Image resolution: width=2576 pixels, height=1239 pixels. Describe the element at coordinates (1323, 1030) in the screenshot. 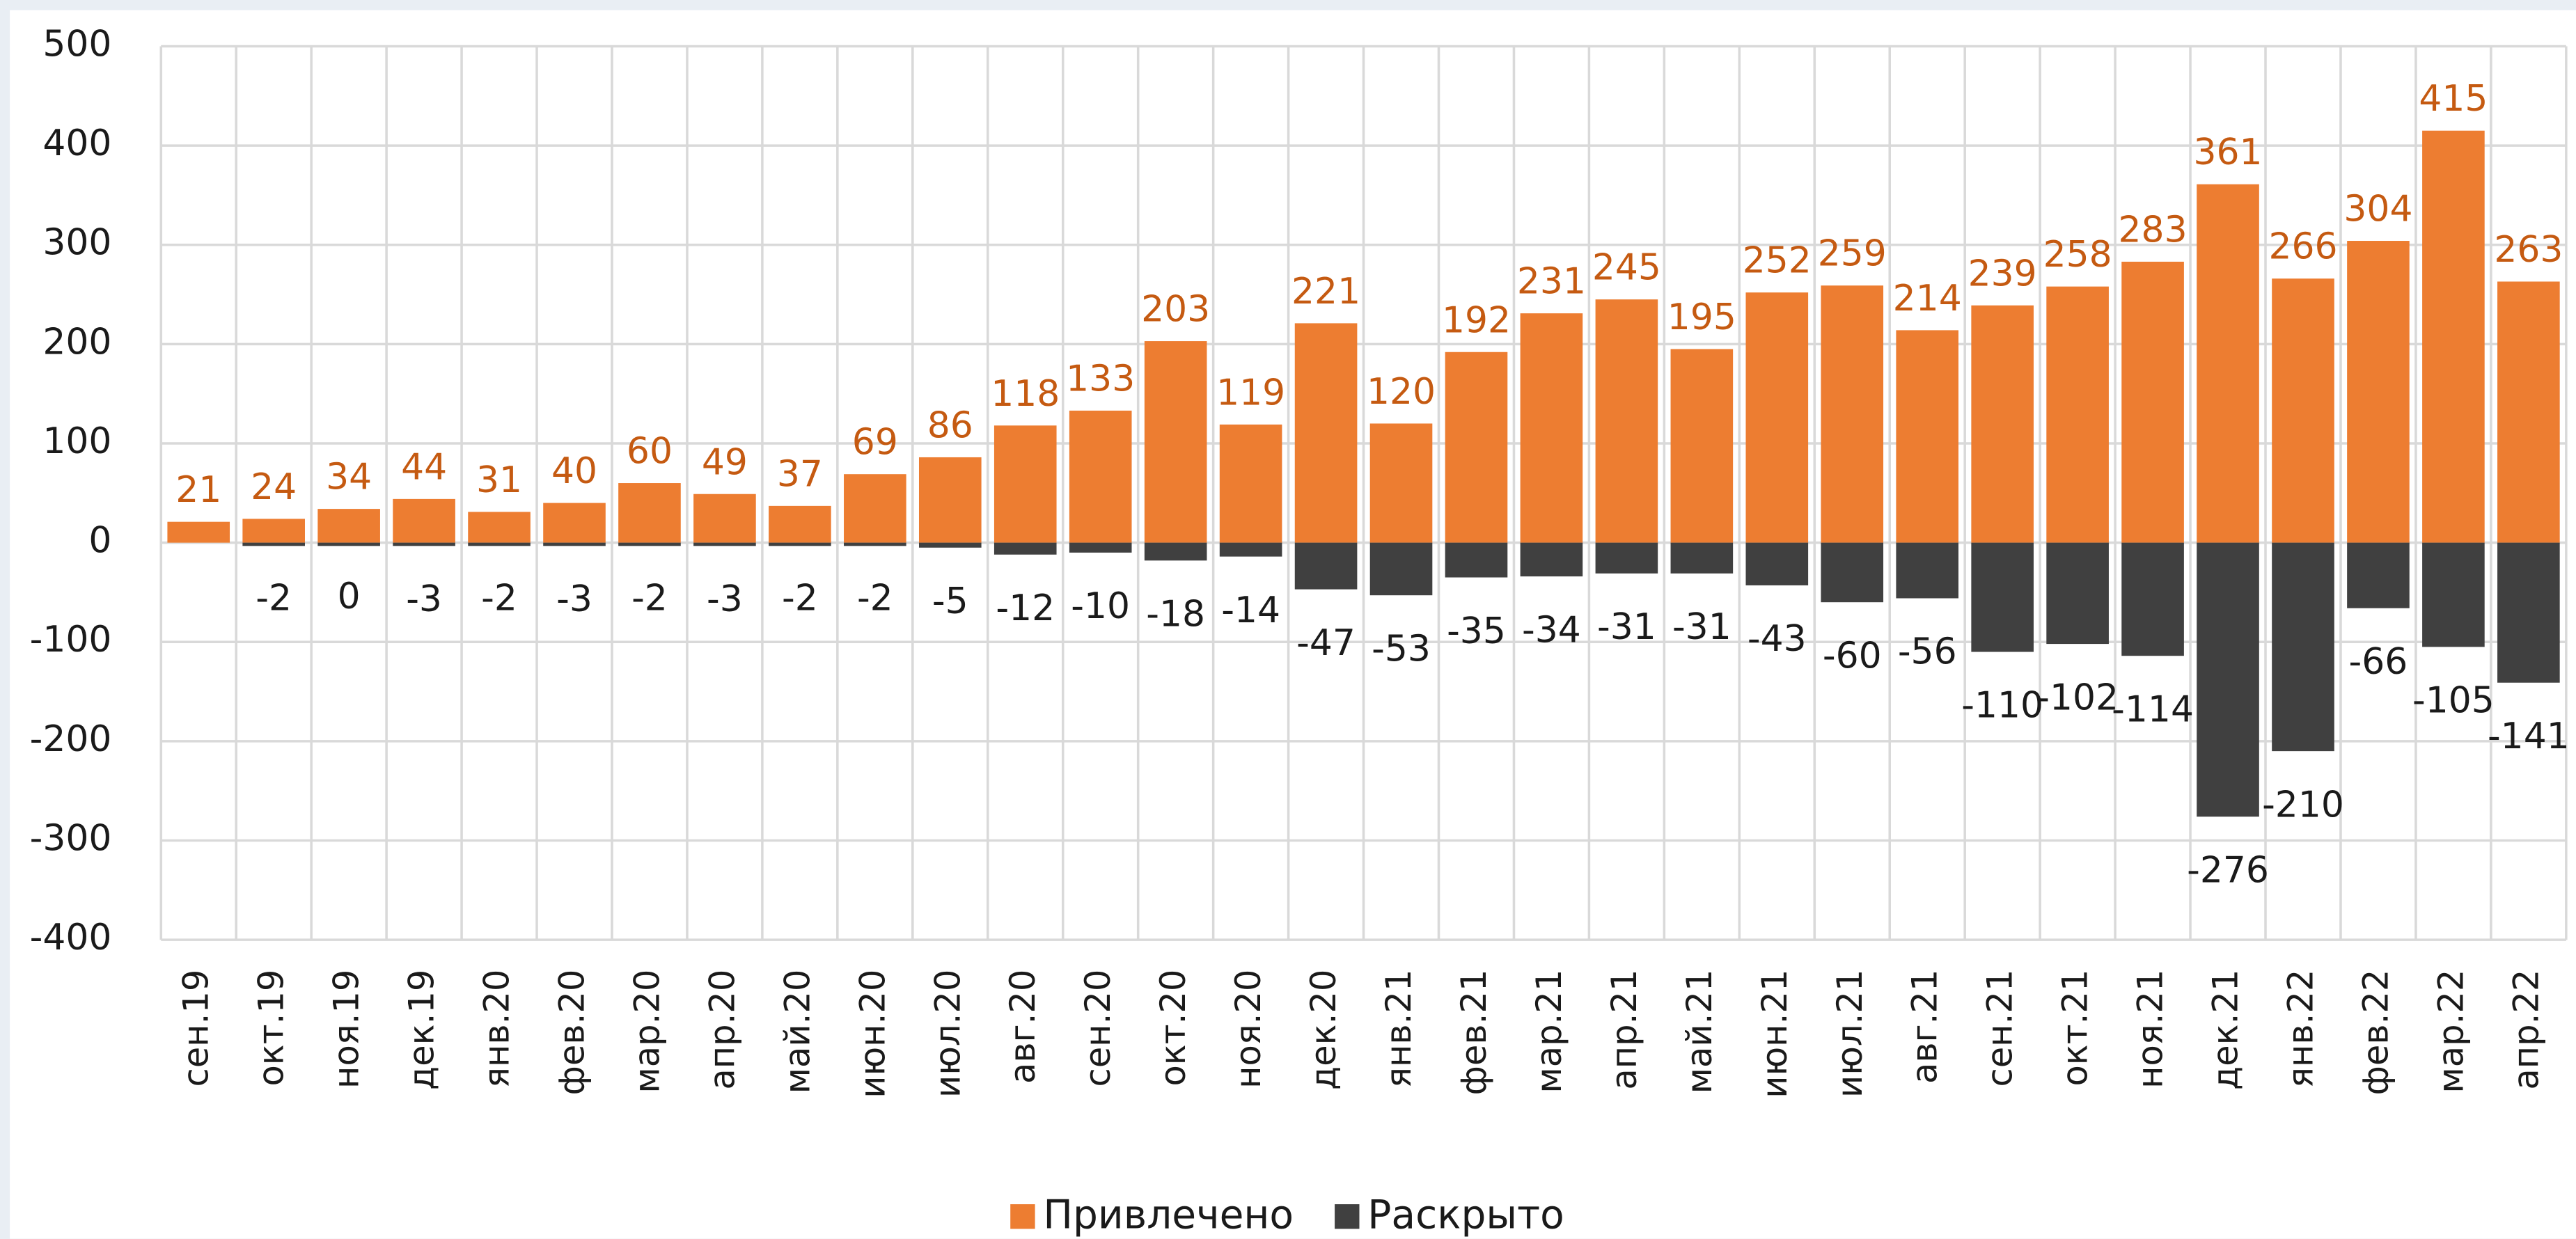

I see `x-tick-label: дек.20` at that location.